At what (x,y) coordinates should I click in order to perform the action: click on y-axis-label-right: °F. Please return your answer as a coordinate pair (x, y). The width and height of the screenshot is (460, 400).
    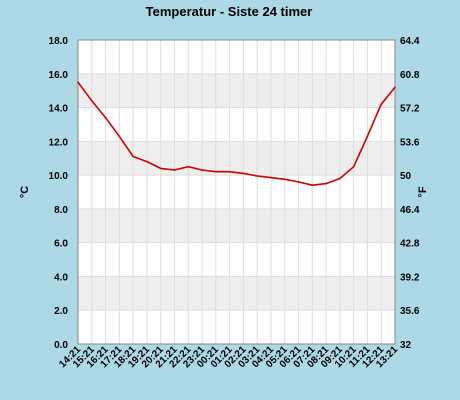
    Looking at the image, I should click on (423, 191).